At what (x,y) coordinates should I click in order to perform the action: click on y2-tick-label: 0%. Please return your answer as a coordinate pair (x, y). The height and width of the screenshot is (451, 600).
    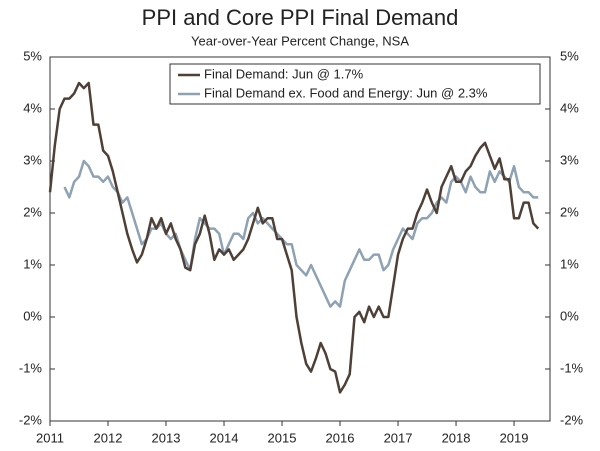
    Looking at the image, I should click on (569, 315).